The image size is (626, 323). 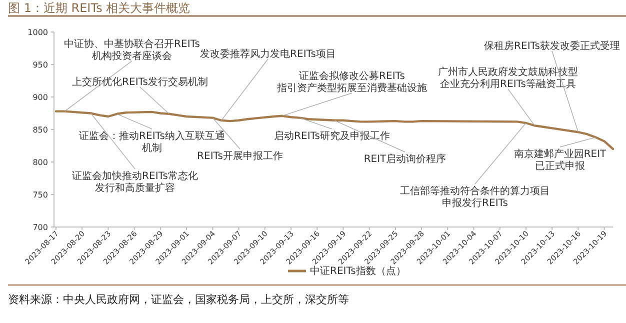 I want to click on annotation: 启动REITs研究及申报工作, so click(x=332, y=136).